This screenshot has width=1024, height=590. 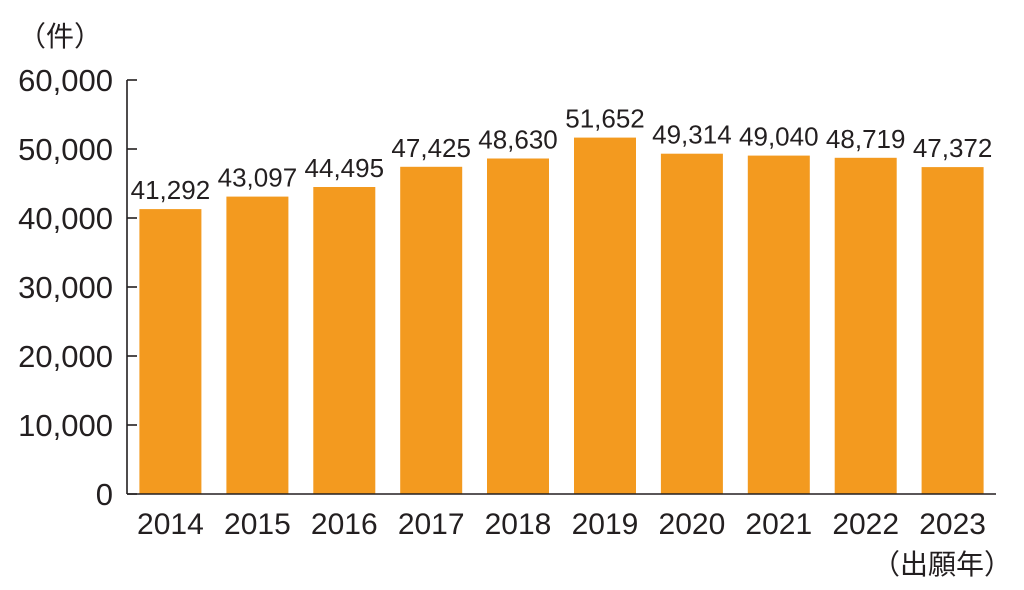 What do you see at coordinates (258, 178) in the screenshot?
I see `data-label-2015: 43,097` at bounding box center [258, 178].